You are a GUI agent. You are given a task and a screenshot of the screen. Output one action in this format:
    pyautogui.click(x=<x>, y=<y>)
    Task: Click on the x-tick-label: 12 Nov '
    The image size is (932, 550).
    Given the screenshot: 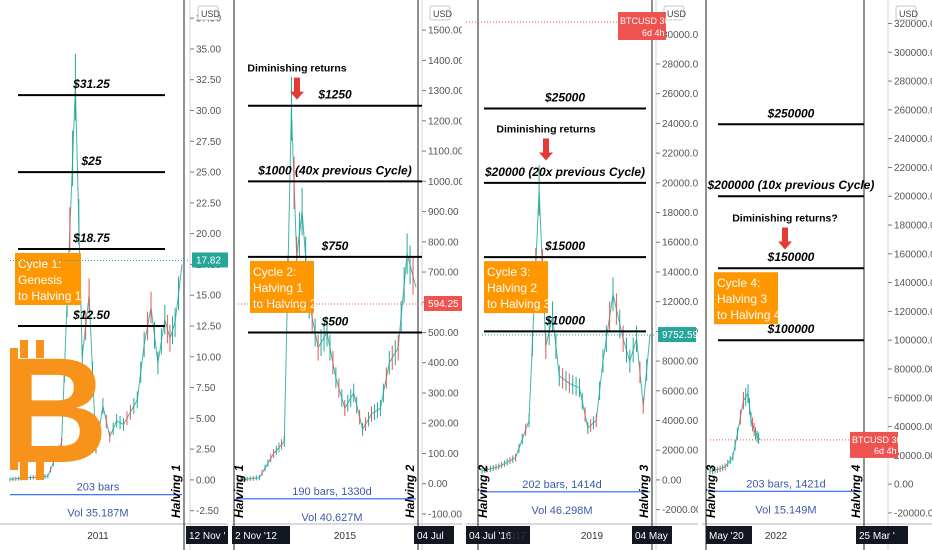 What is the action you would take?
    pyautogui.click(x=207, y=536)
    